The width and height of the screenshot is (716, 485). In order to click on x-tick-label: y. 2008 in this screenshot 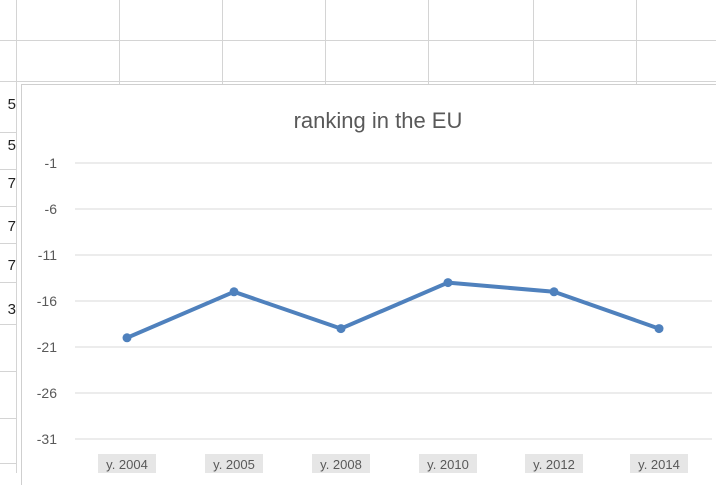, I will do `click(341, 464)`.